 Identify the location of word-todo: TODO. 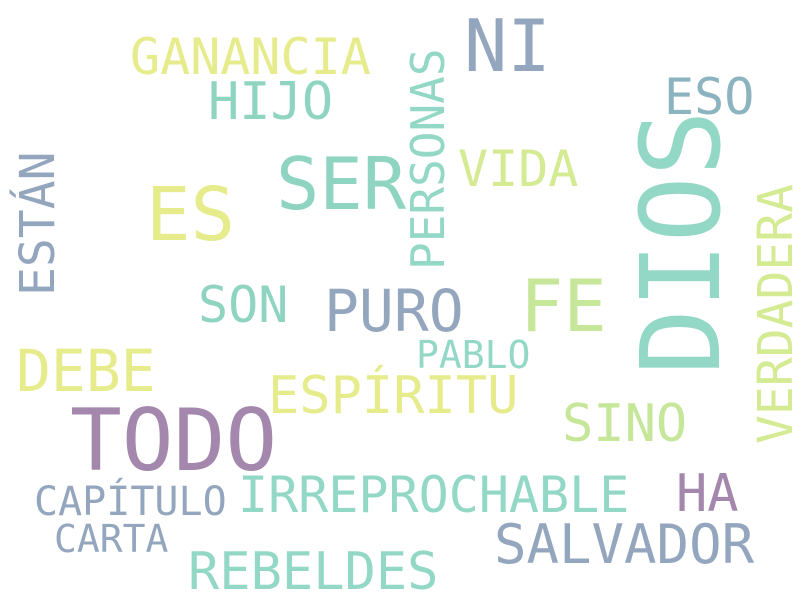
(174, 441).